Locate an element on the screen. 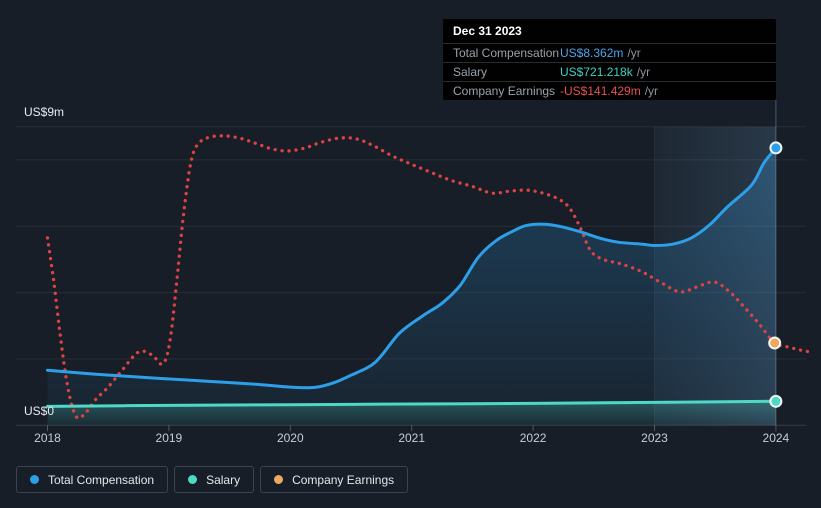 This screenshot has width=821, height=508. legend-item-total-compensation: Total Compensation is located at coordinates (92, 479).